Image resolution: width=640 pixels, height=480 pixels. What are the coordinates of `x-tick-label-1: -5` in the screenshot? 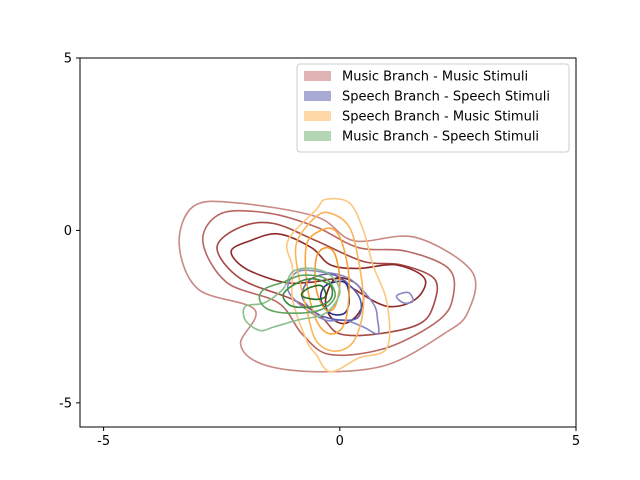 It's located at (103, 441).